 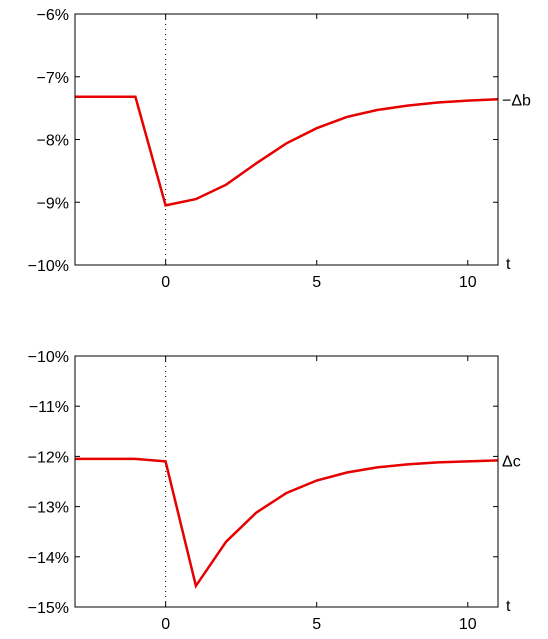 What do you see at coordinates (516, 100) in the screenshot?
I see `top-series-label: −Δb` at bounding box center [516, 100].